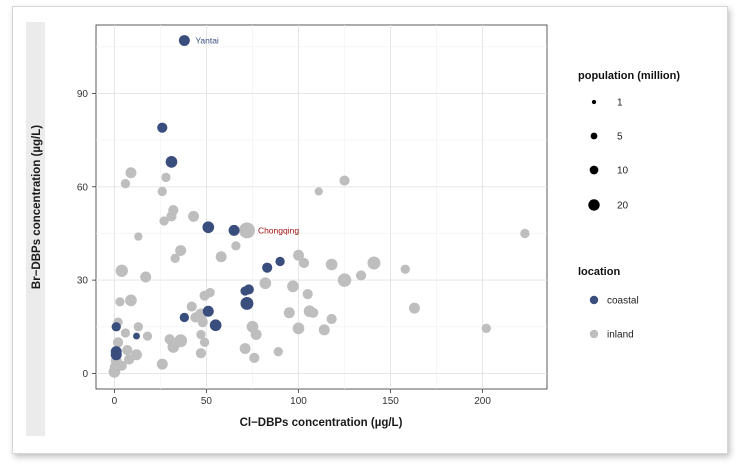  Describe the element at coordinates (278, 230) in the screenshot. I see `point-annotation: Chongqing` at that location.